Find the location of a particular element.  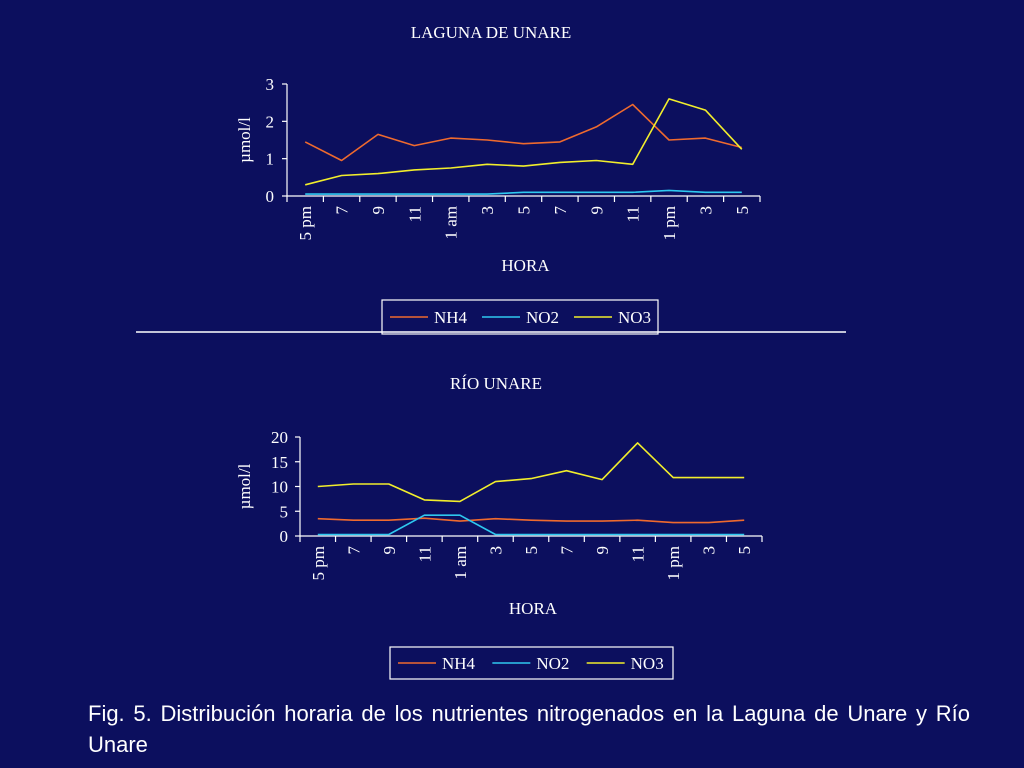

laguna-series-nh4-line is located at coordinates (523, 132).